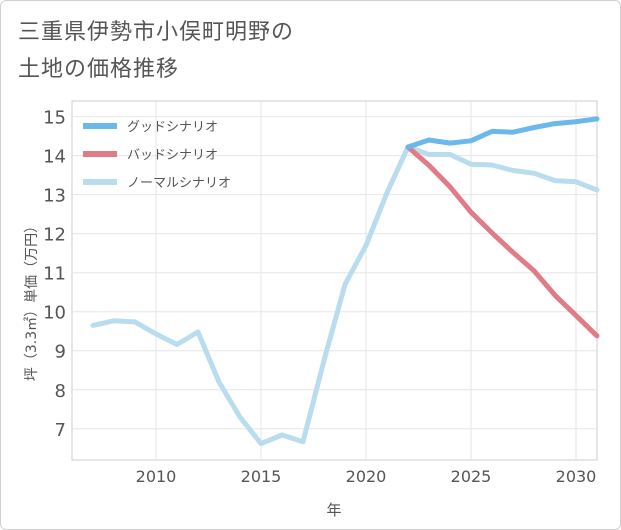 The height and width of the screenshot is (530, 621). What do you see at coordinates (54, 313) in the screenshot?
I see `y-tick-label: 10` at bounding box center [54, 313].